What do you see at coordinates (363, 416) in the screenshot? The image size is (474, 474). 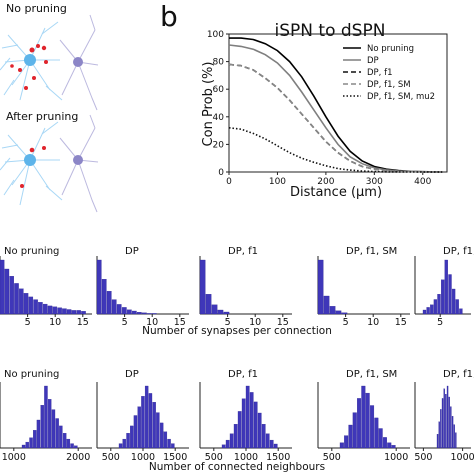 I see `histogram-panel: DP, f1, SM 500 1000` at bounding box center [363, 416].